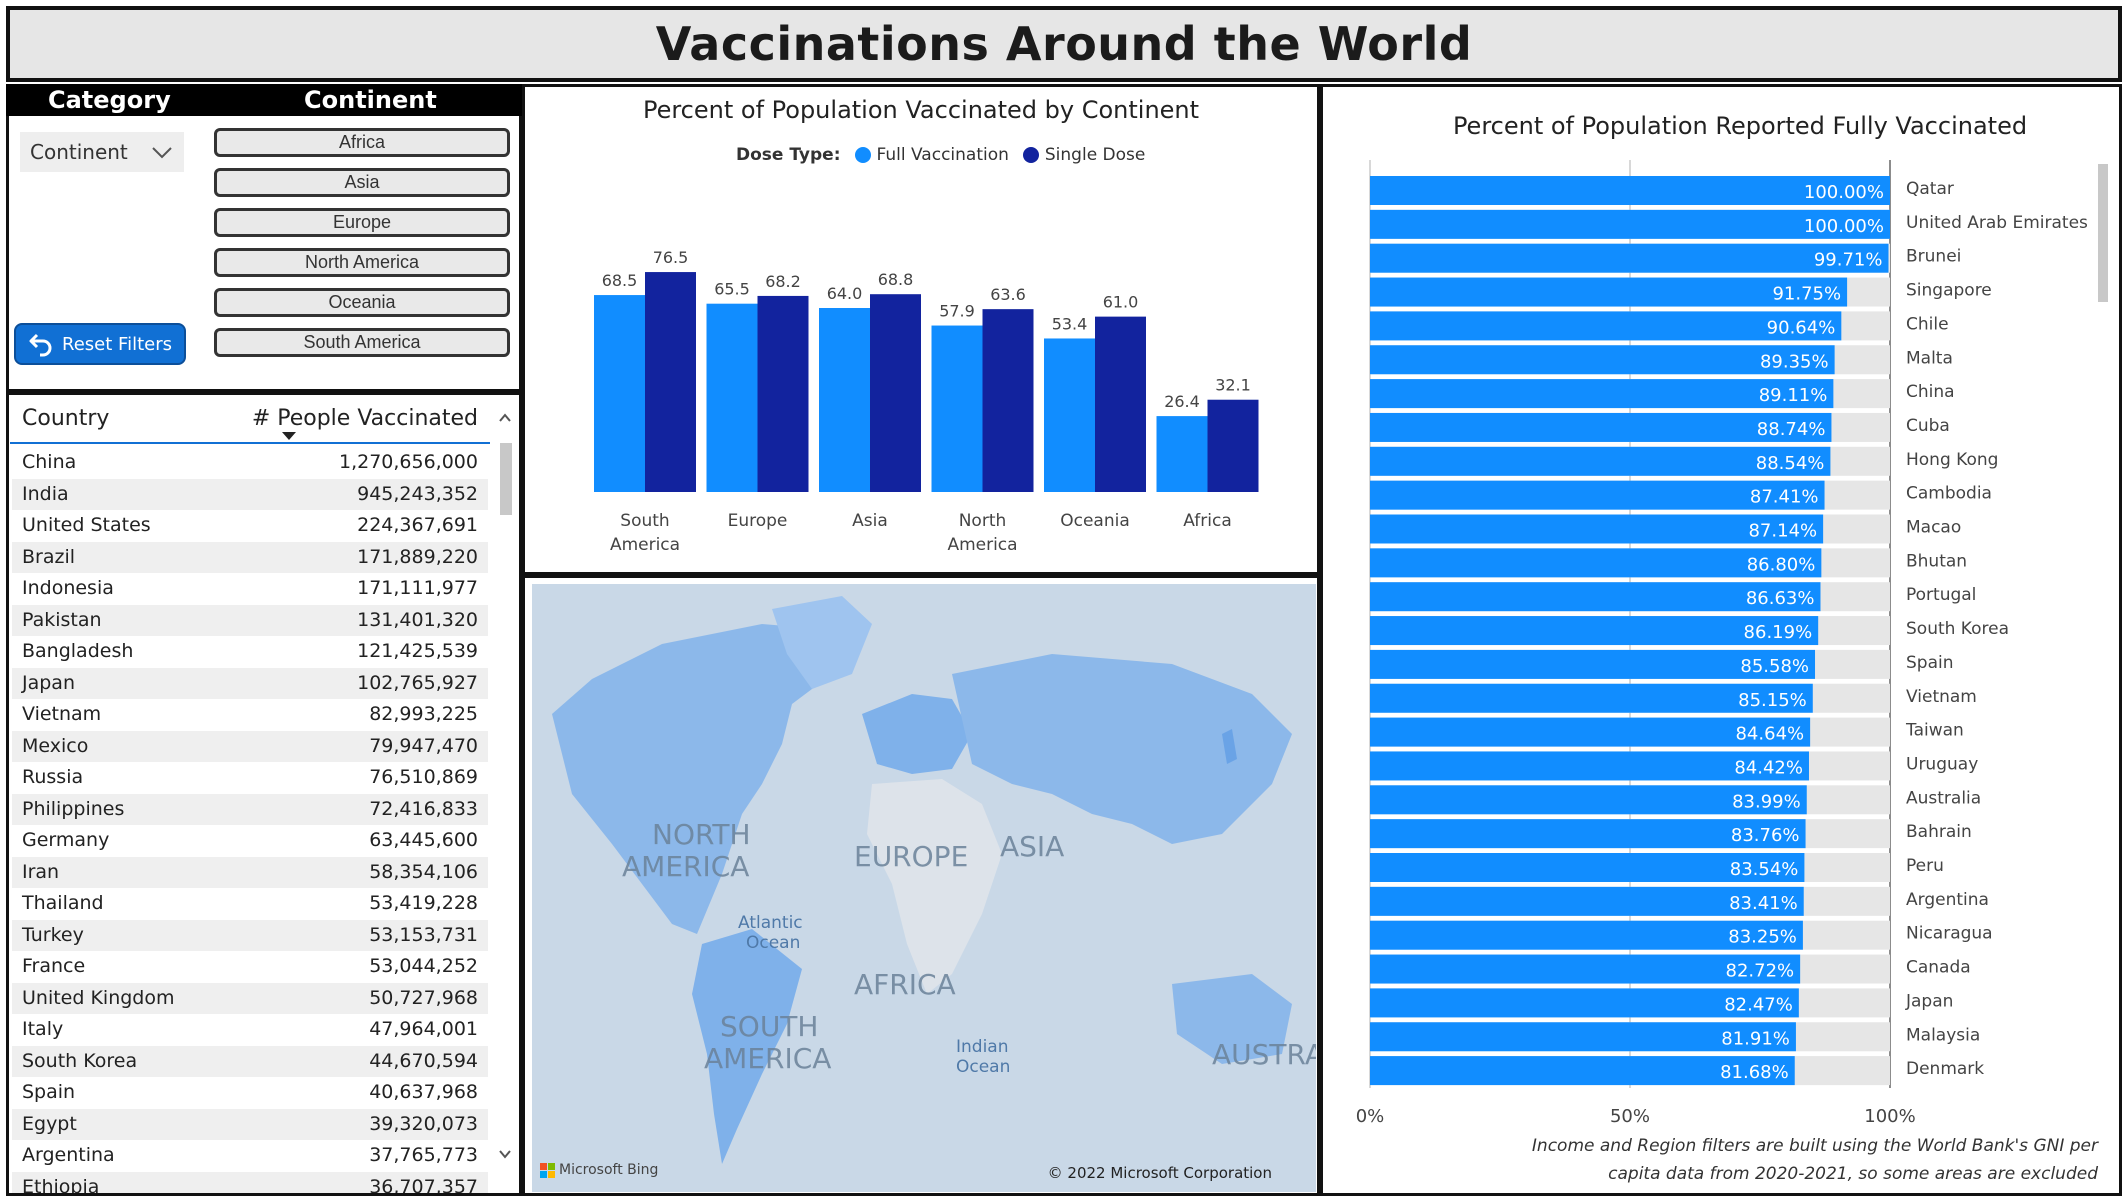 The height and width of the screenshot is (1201, 2128). What do you see at coordinates (362, 302) in the screenshot?
I see `continent-pill-oceania: Oceania` at bounding box center [362, 302].